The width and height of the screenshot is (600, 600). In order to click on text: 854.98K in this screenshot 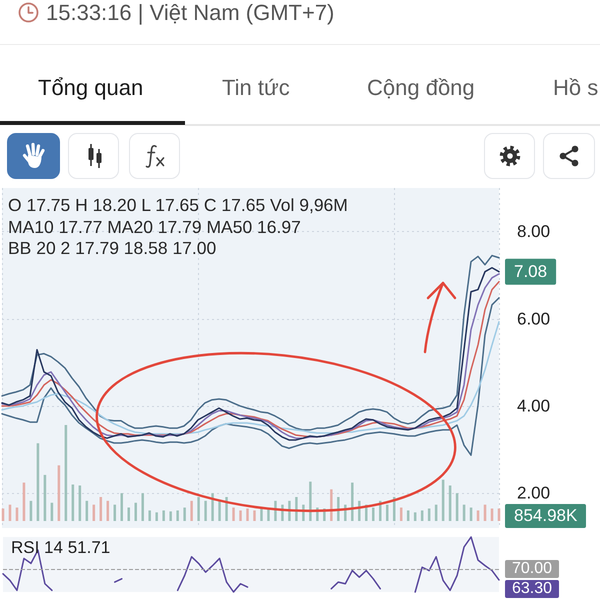, I will do `click(545, 516)`.